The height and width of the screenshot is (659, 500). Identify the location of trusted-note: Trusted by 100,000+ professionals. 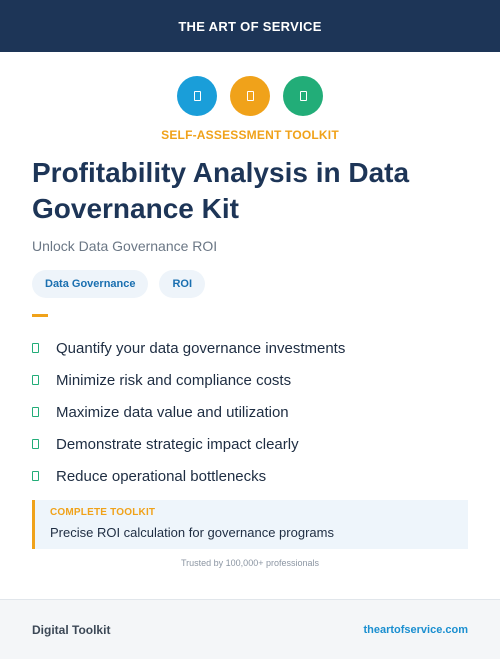
(249, 563).